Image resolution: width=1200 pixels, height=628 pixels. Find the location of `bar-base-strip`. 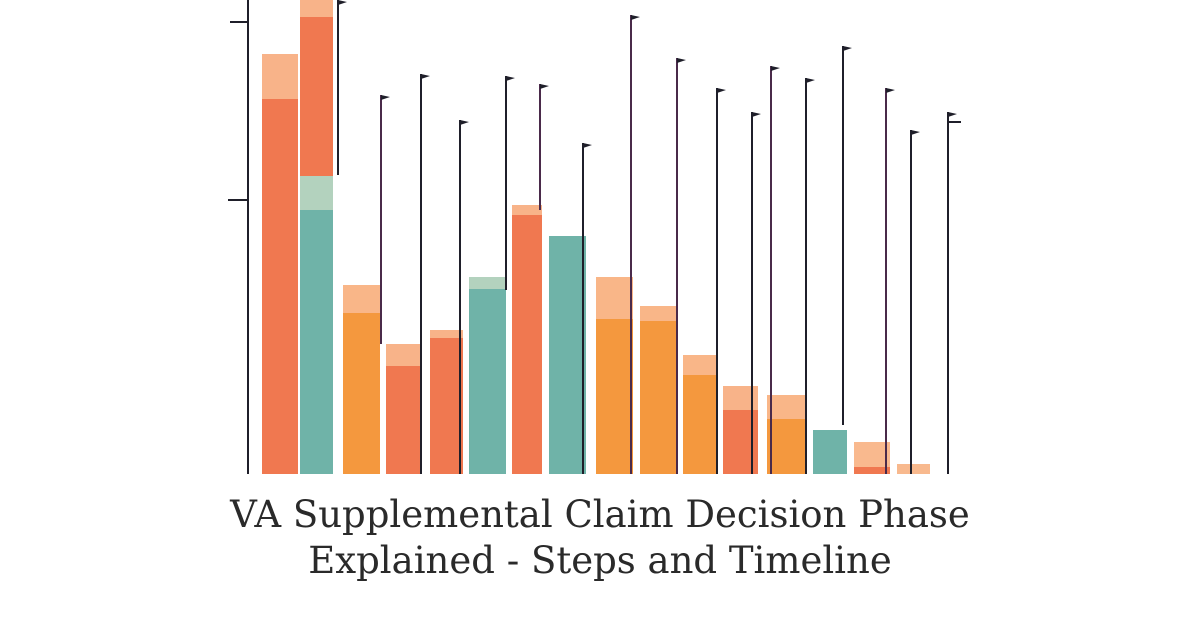

bar-base-strip is located at coordinates (872, 470).